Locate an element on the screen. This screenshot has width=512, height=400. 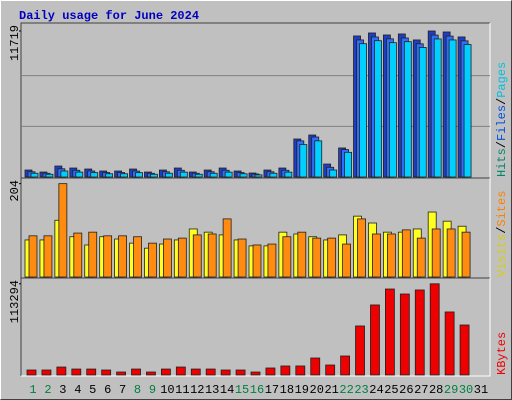
x-tick-label: 21 is located at coordinates (331, 390).